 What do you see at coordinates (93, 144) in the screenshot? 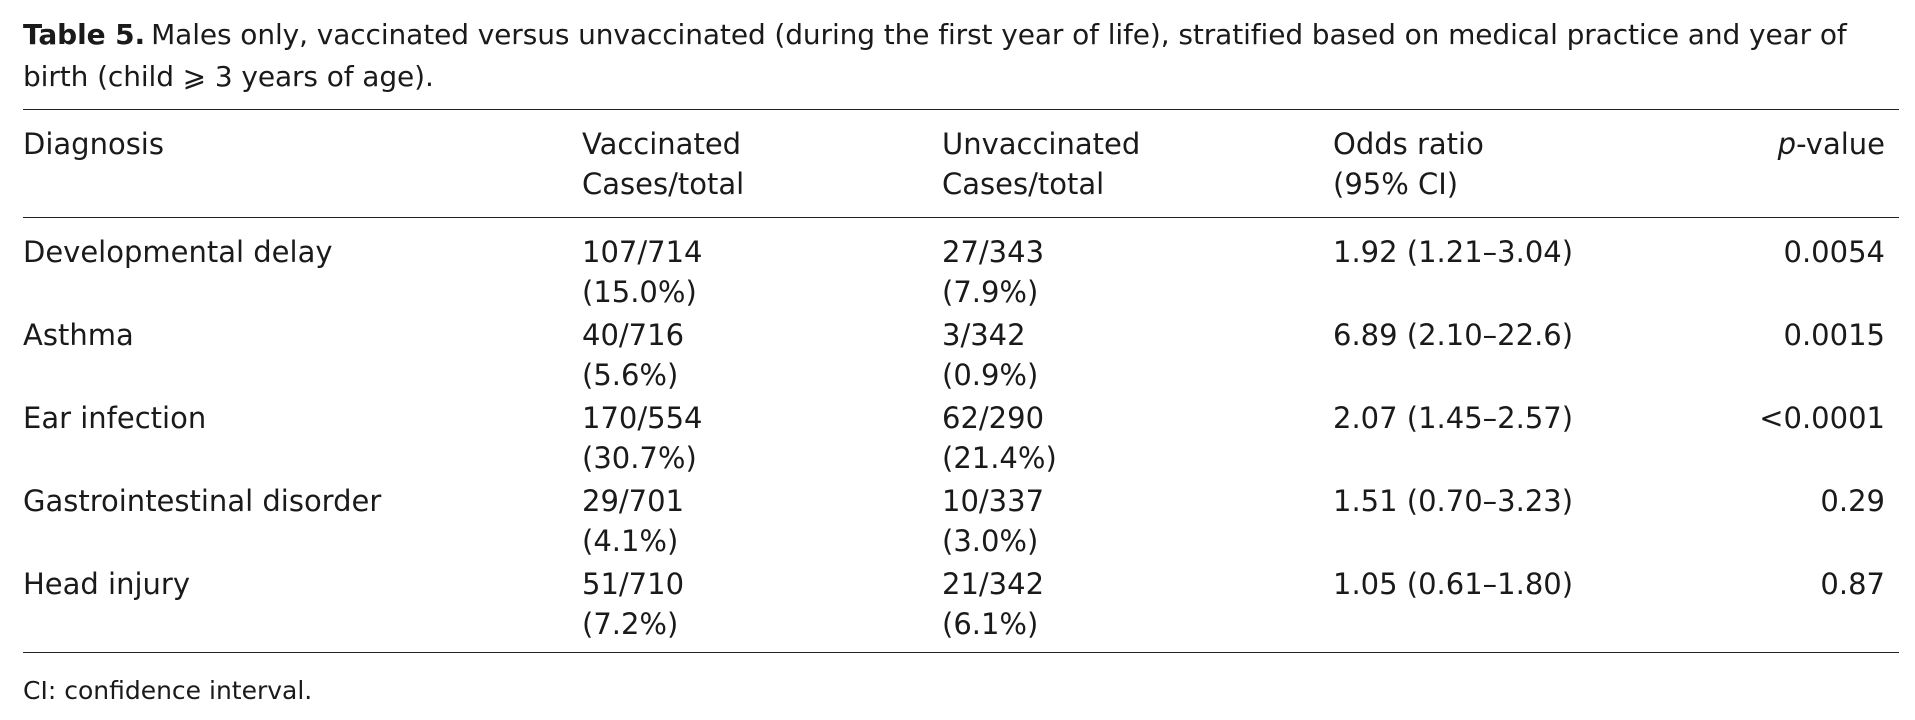
I see `header-diagnosis: Diagnosis` at bounding box center [93, 144].